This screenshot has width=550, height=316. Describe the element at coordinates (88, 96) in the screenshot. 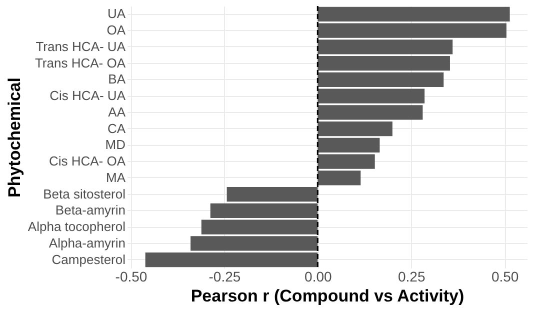

I see `y-tick-label: Cis HCA- UA` at that location.